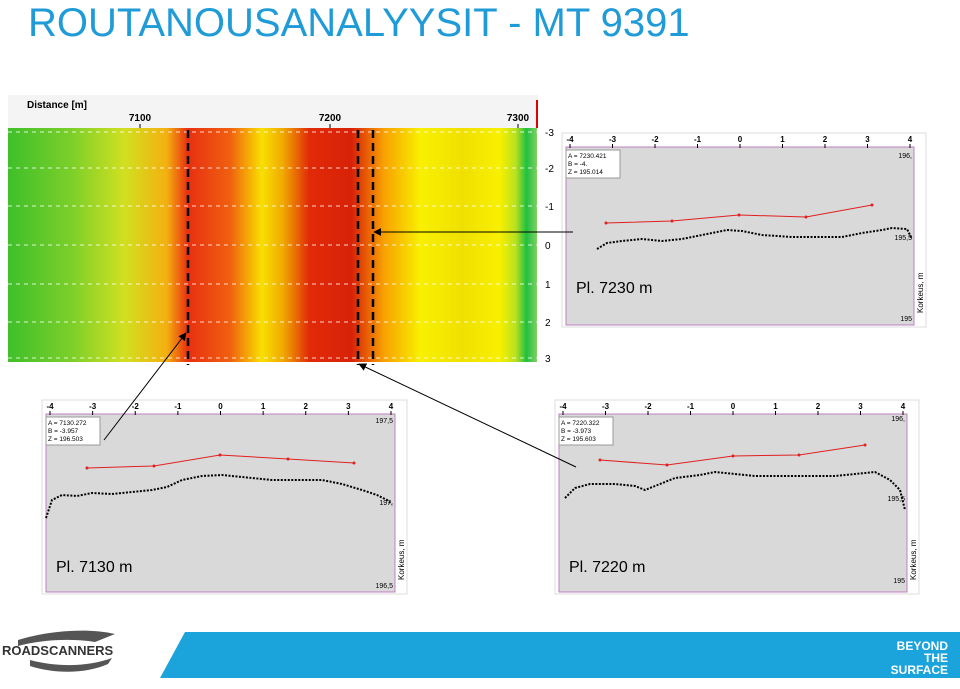  What do you see at coordinates (384, 421) in the screenshot?
I see `height-label: 197,5` at bounding box center [384, 421].